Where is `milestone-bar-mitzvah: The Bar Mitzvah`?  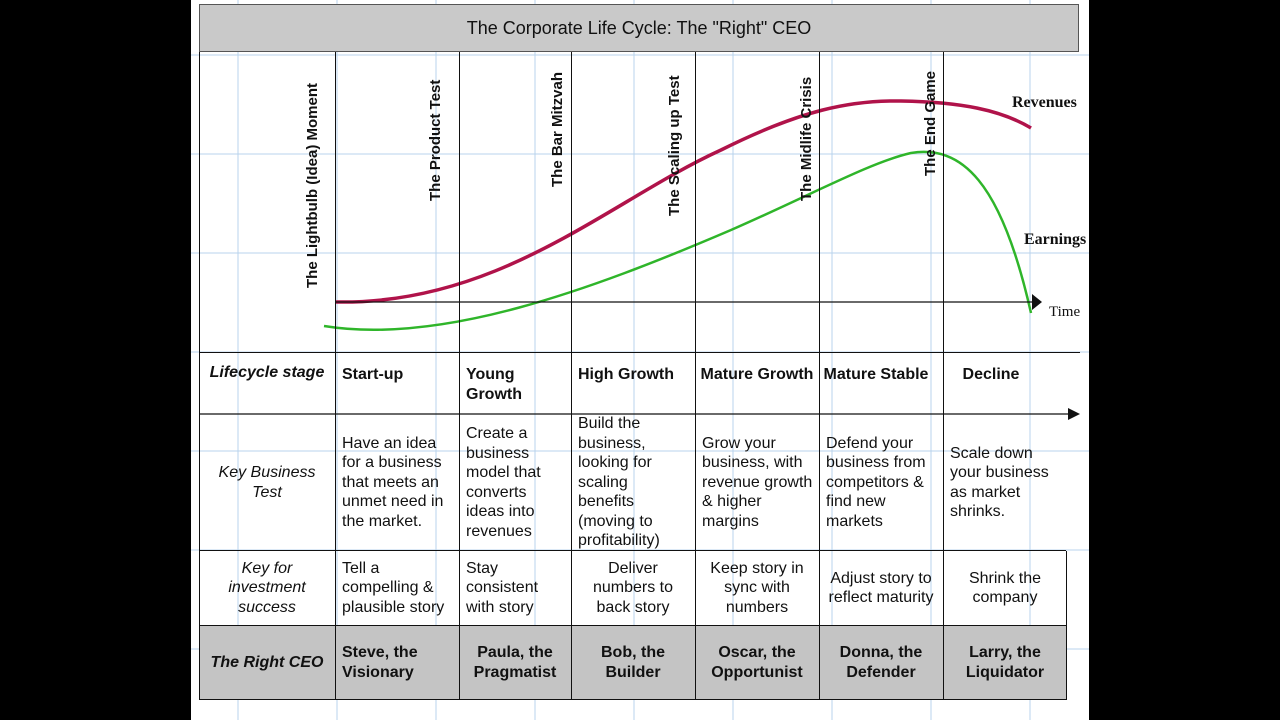 milestone-bar-mitzvah: The Bar Mitzvah is located at coordinates (557, 129).